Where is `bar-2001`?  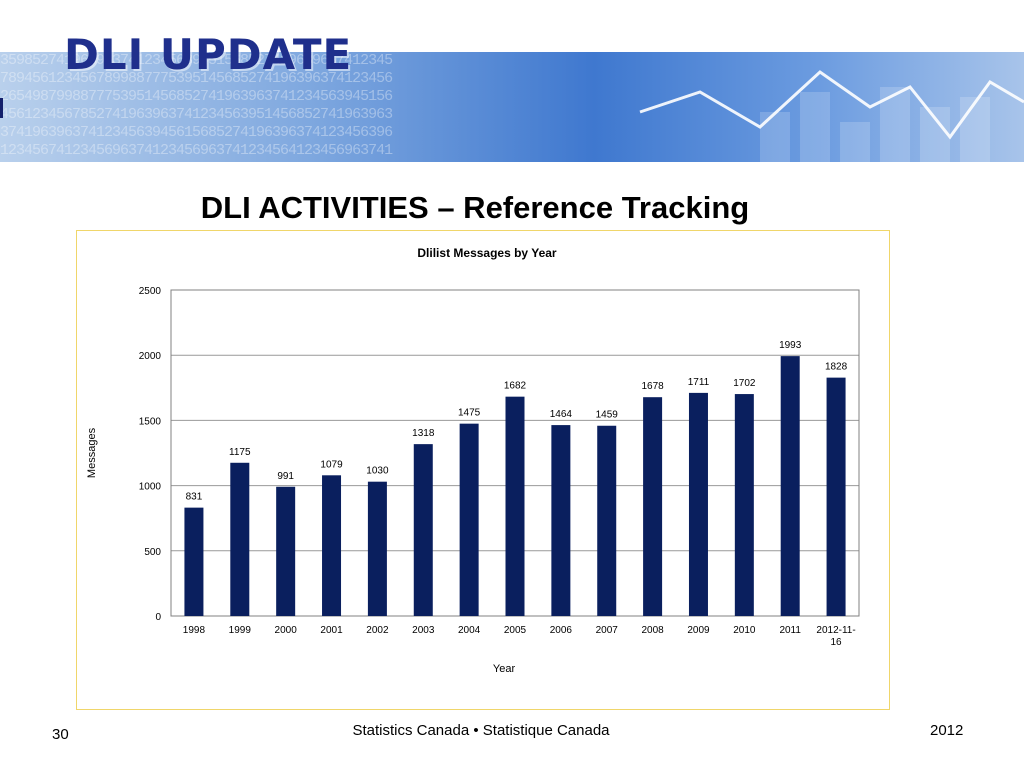
bar-2001 is located at coordinates (332, 545).